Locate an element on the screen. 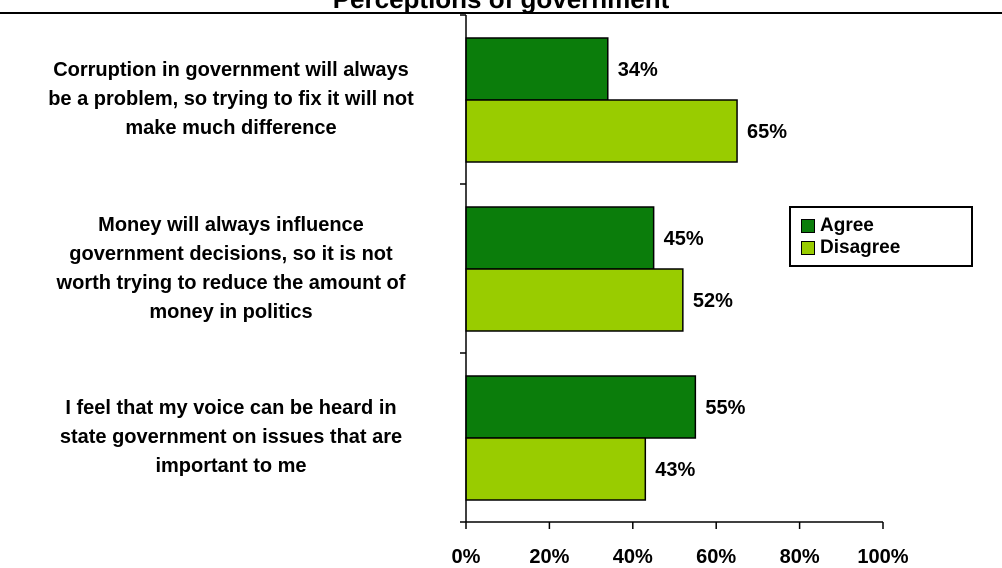 The width and height of the screenshot is (1002, 568). data-label-disagree-1: 65% is located at coordinates (767, 132).